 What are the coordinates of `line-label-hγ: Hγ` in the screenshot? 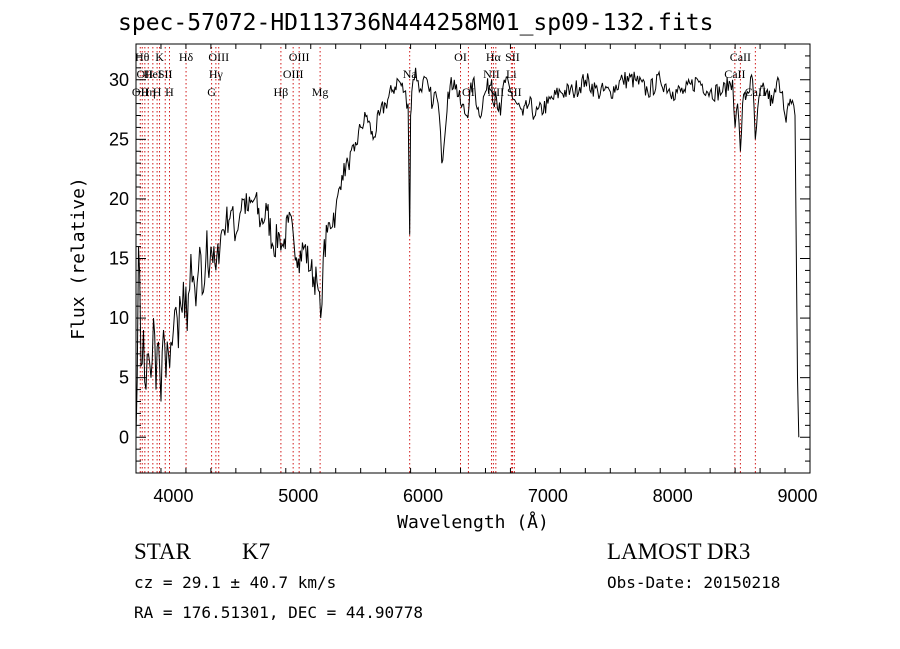 It's located at (216, 74).